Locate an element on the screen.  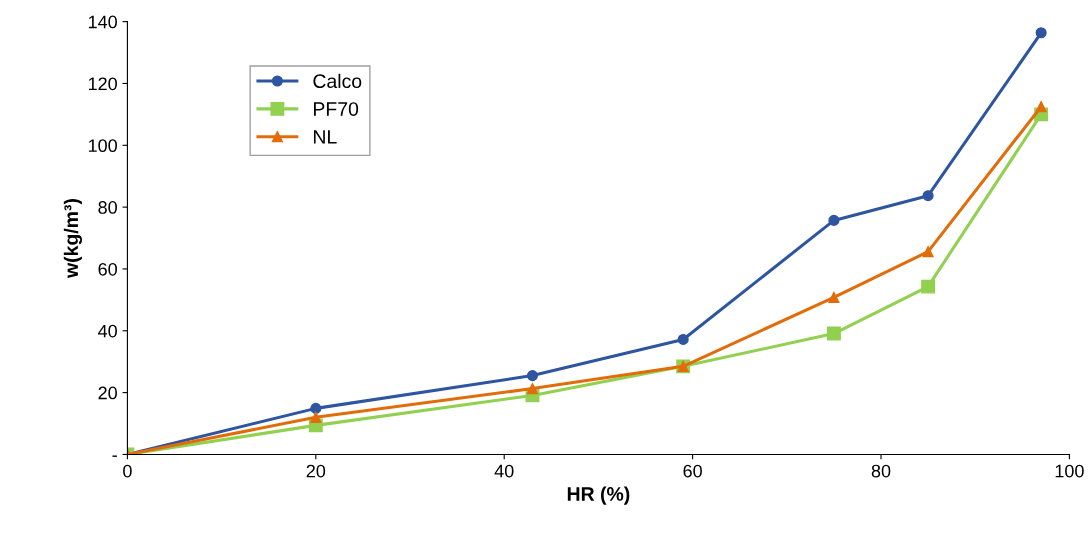
y-tick-label: 100 is located at coordinates (102, 146).